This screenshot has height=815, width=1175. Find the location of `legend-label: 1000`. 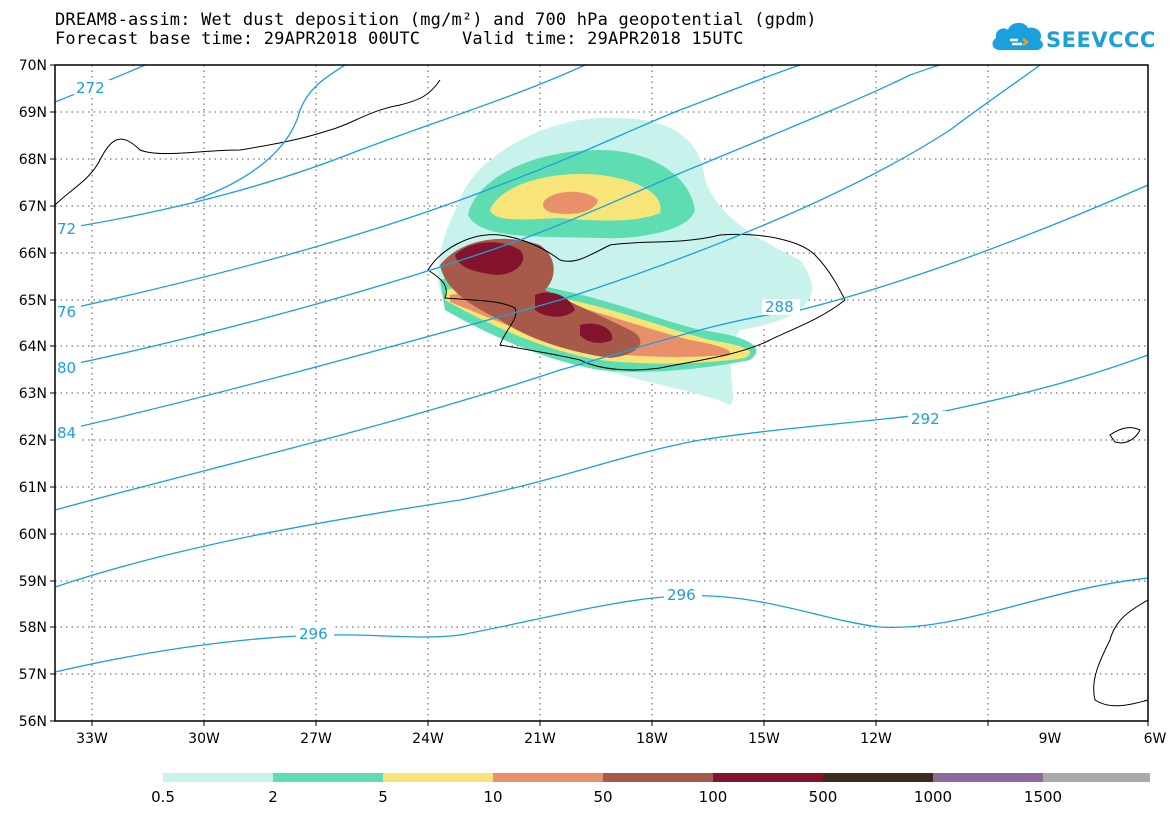

legend-label: 1000 is located at coordinates (933, 797).